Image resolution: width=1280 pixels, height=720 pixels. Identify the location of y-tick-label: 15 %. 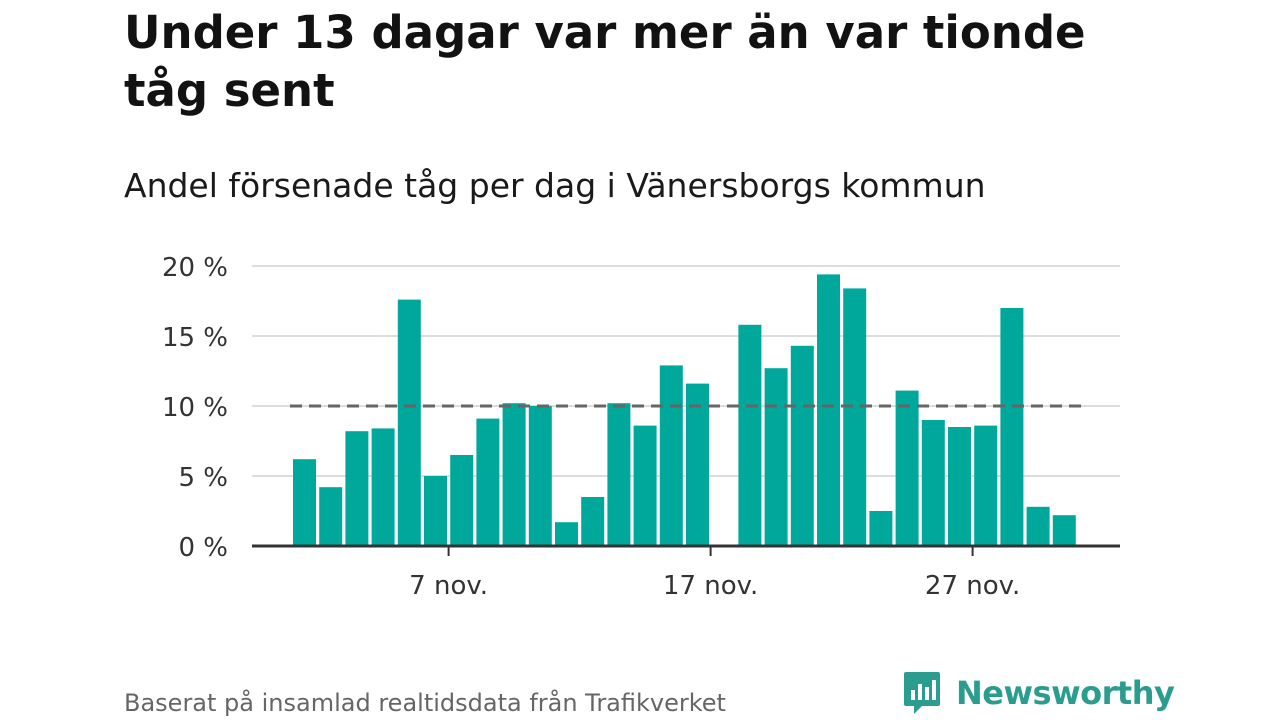
(195, 338).